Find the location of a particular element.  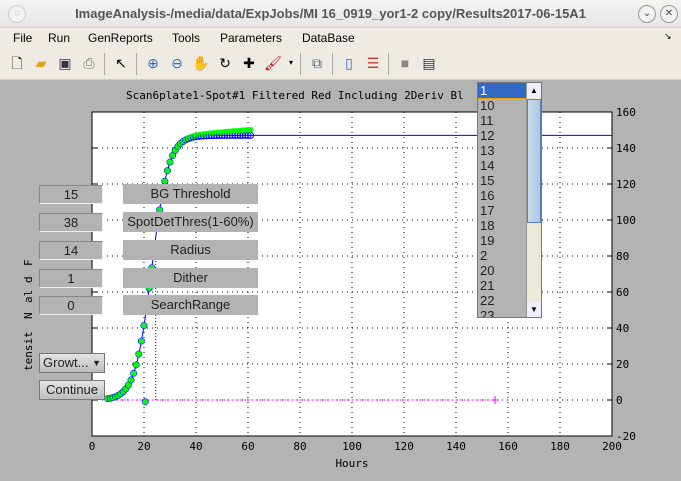

list-item: 2 is located at coordinates (484, 255).